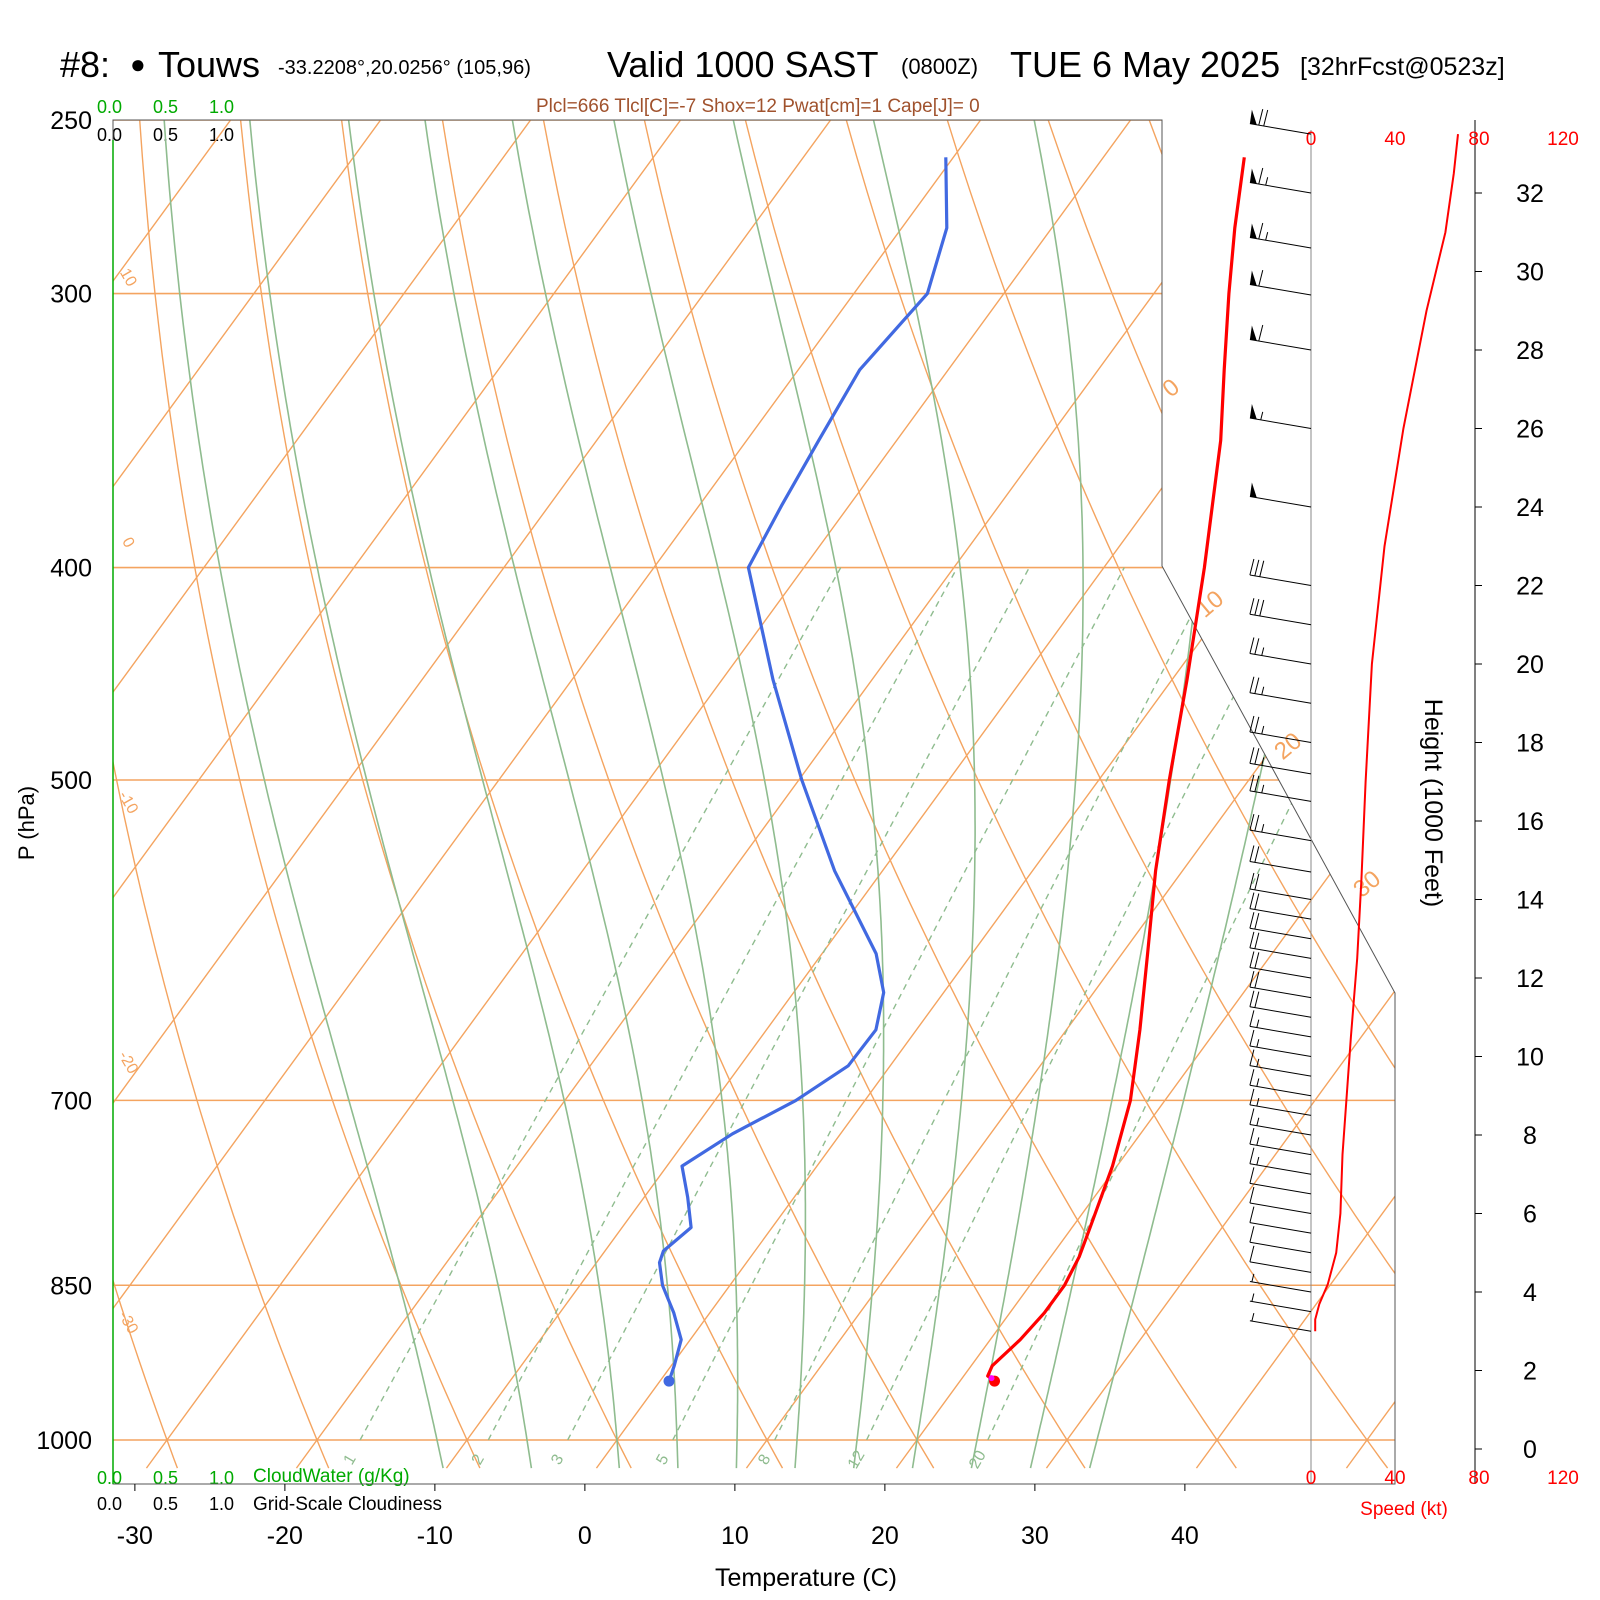 The height and width of the screenshot is (1600, 1600). I want to click on dewpoint-profile-surface-point, so click(669, 1381).